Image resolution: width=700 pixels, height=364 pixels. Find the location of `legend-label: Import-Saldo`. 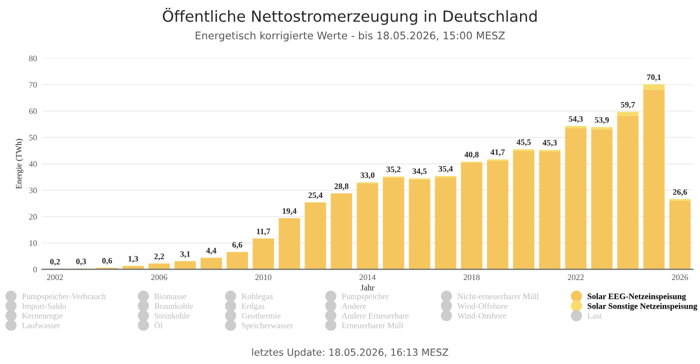

legend-label: Import-Saldo is located at coordinates (44, 306).